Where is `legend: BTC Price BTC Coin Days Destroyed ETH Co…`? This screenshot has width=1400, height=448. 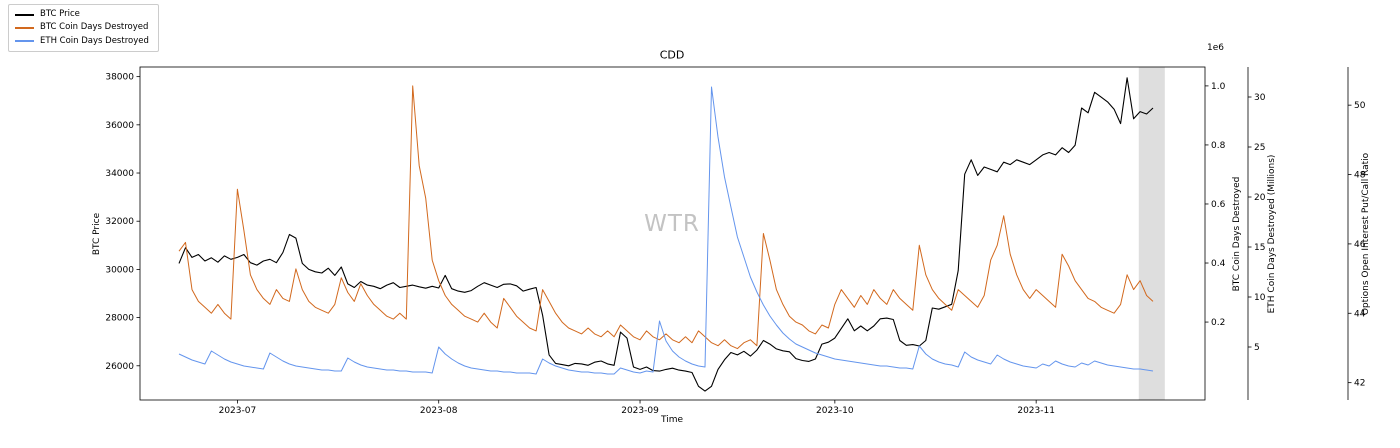
legend: BTC Price BTC Coin Days Destroyed ETH Co… is located at coordinates (83, 28).